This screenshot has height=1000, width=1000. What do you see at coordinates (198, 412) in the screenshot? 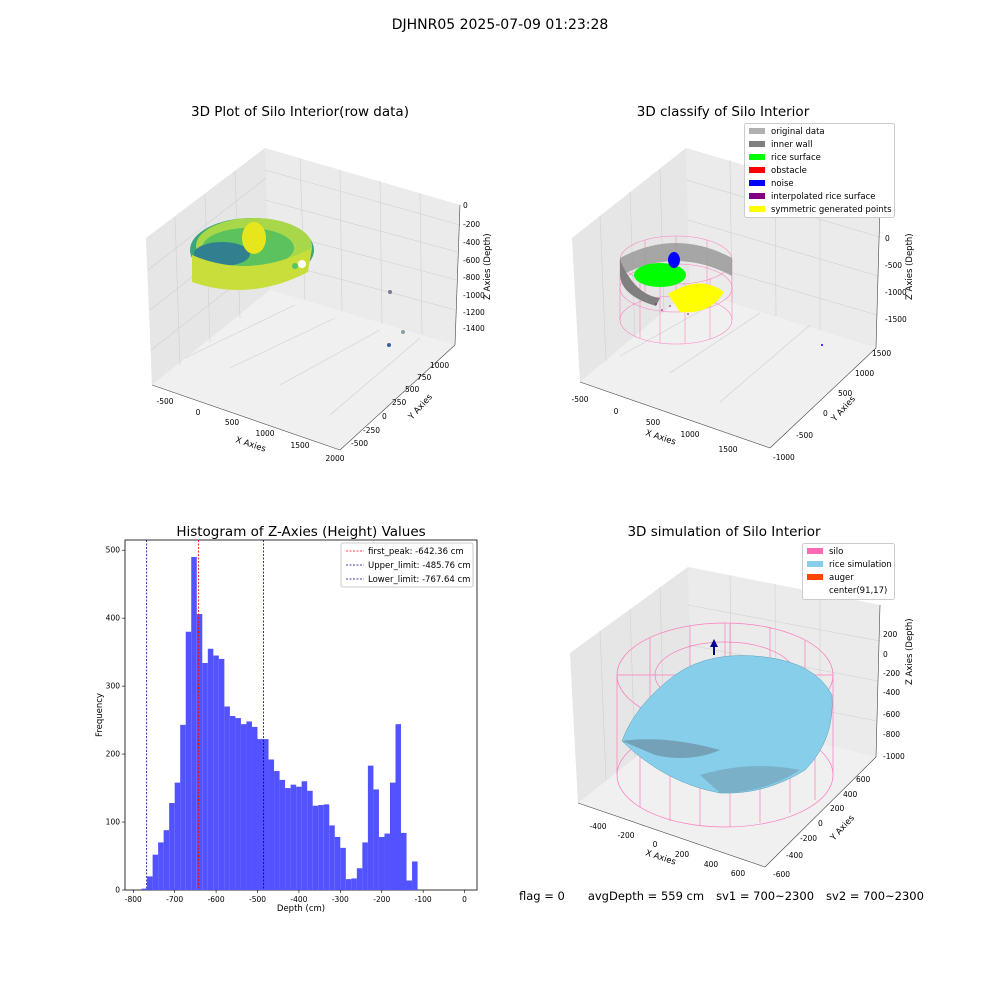
I see `raw-x-tick: 0` at bounding box center [198, 412].